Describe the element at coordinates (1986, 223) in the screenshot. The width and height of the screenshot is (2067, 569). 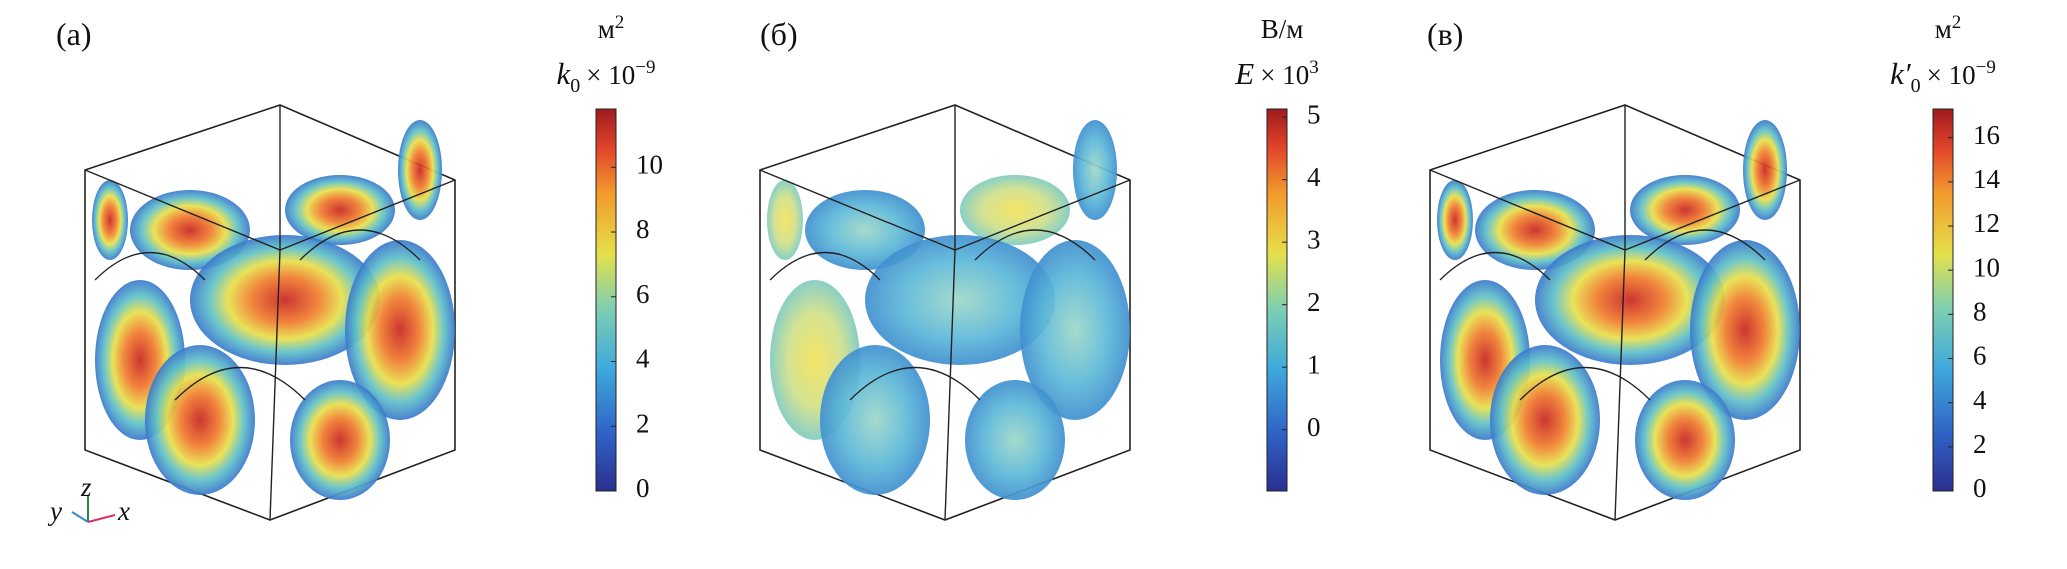
I see `colorbar-tick-label: 12` at that location.